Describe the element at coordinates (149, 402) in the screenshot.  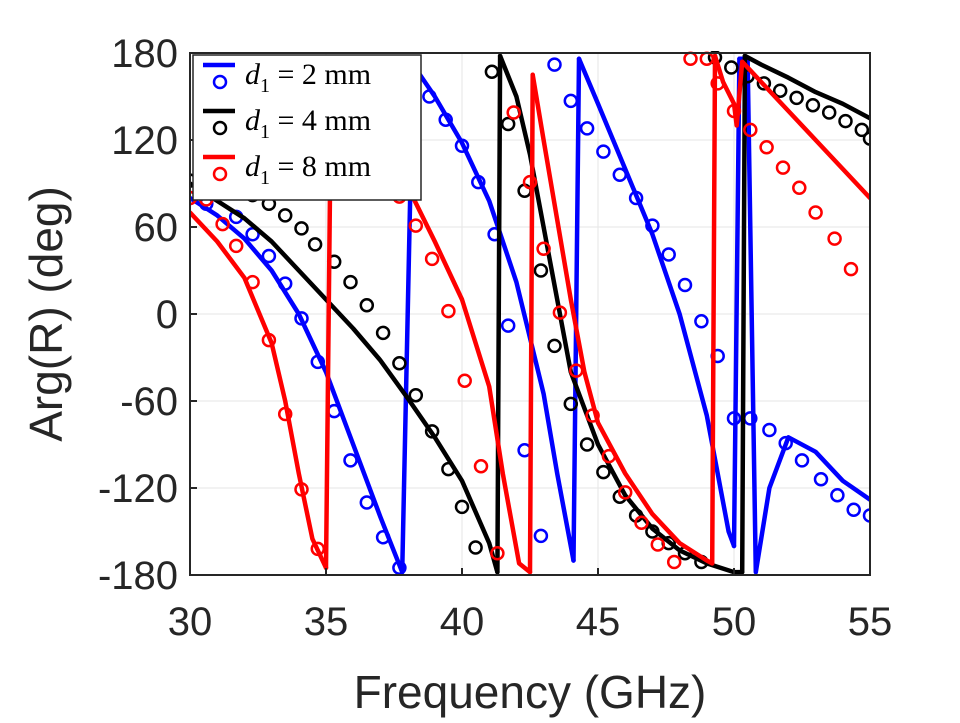
I see `y-tick-label: -60` at that location.